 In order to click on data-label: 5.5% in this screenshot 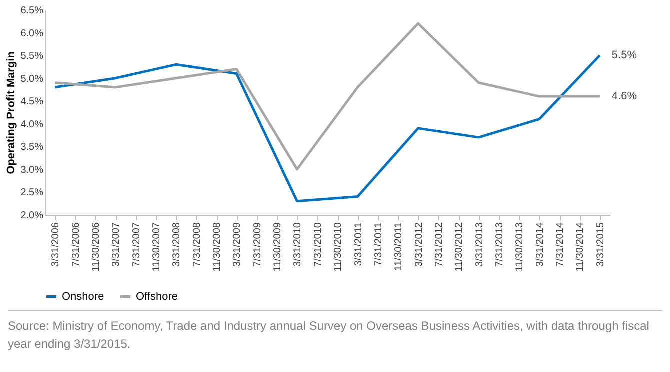, I will do `click(625, 56)`.